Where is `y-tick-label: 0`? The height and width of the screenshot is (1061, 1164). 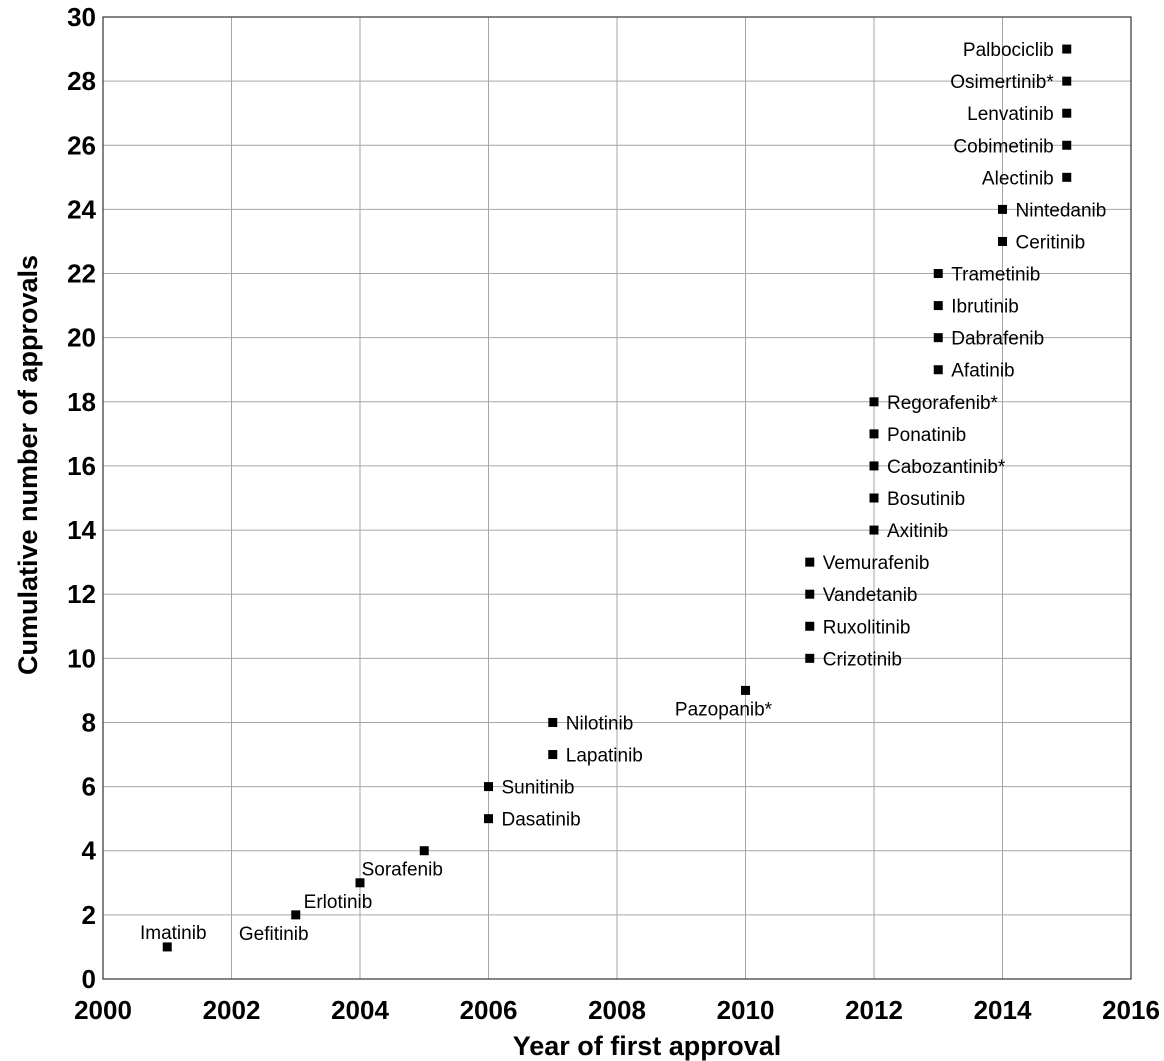
y-tick-label: 0 is located at coordinates (89, 979).